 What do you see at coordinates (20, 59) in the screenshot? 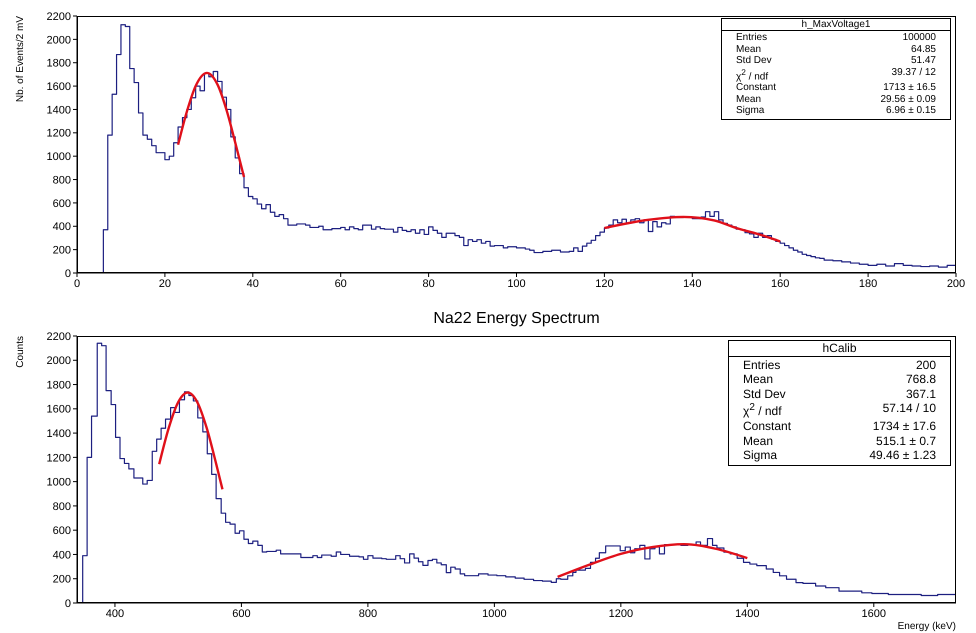
I see `y-axis-title: Nb. of Events/2 mV` at bounding box center [20, 59].